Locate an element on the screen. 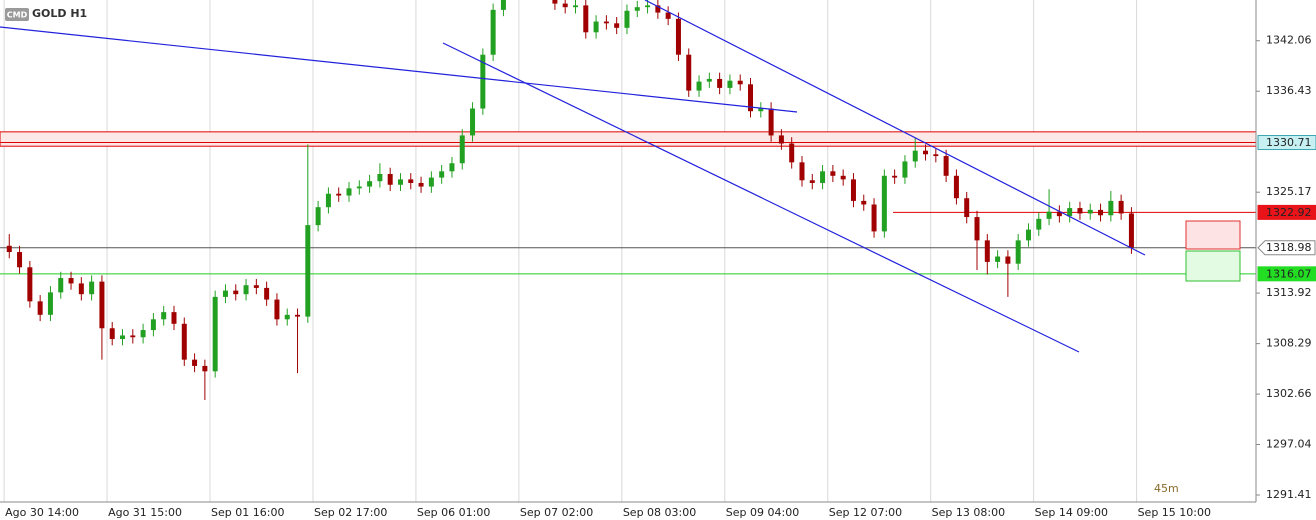  badge: CMD is located at coordinates (17, 15).